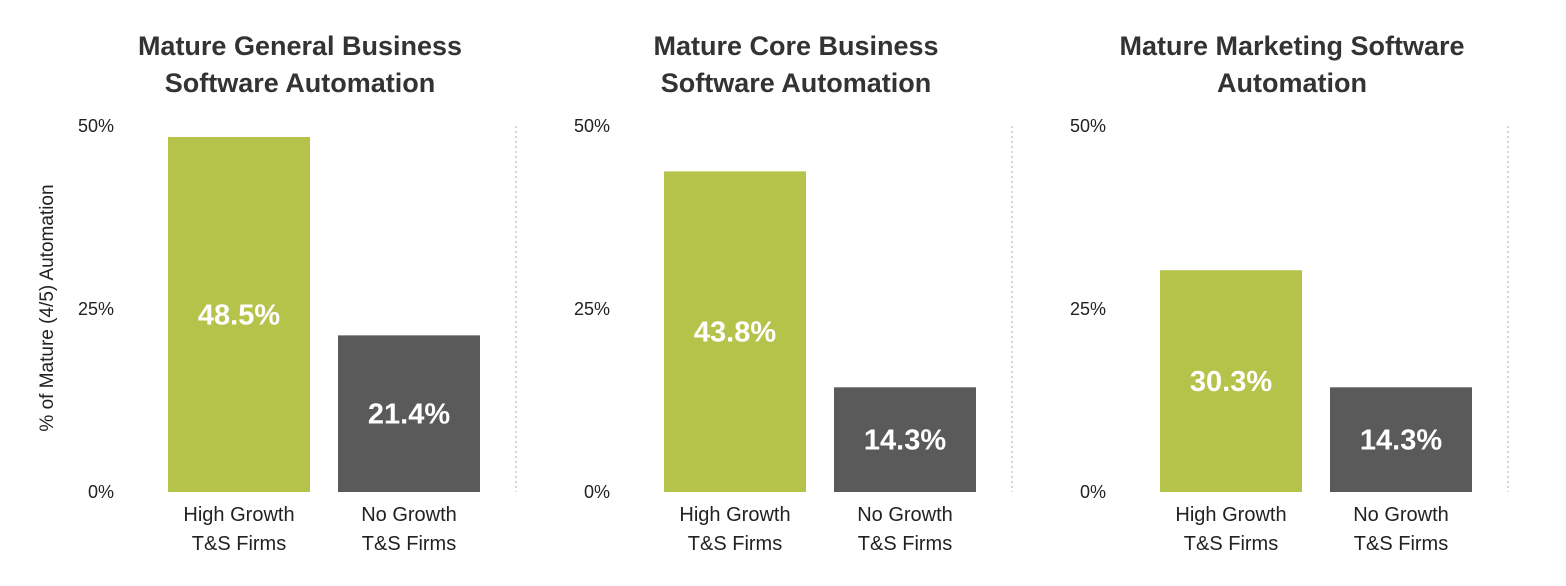 Image resolution: width=1566 pixels, height=586 pixels. I want to click on bar-value-label: 30.3%, so click(1231, 382).